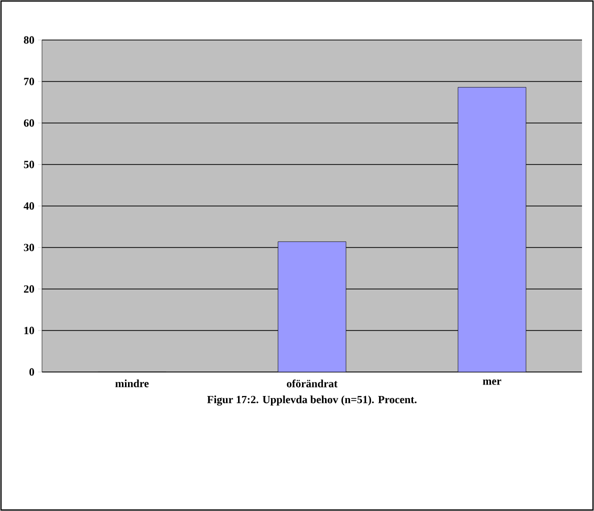 The height and width of the screenshot is (511, 594). I want to click on y-tick-label: 70, so click(29, 82).